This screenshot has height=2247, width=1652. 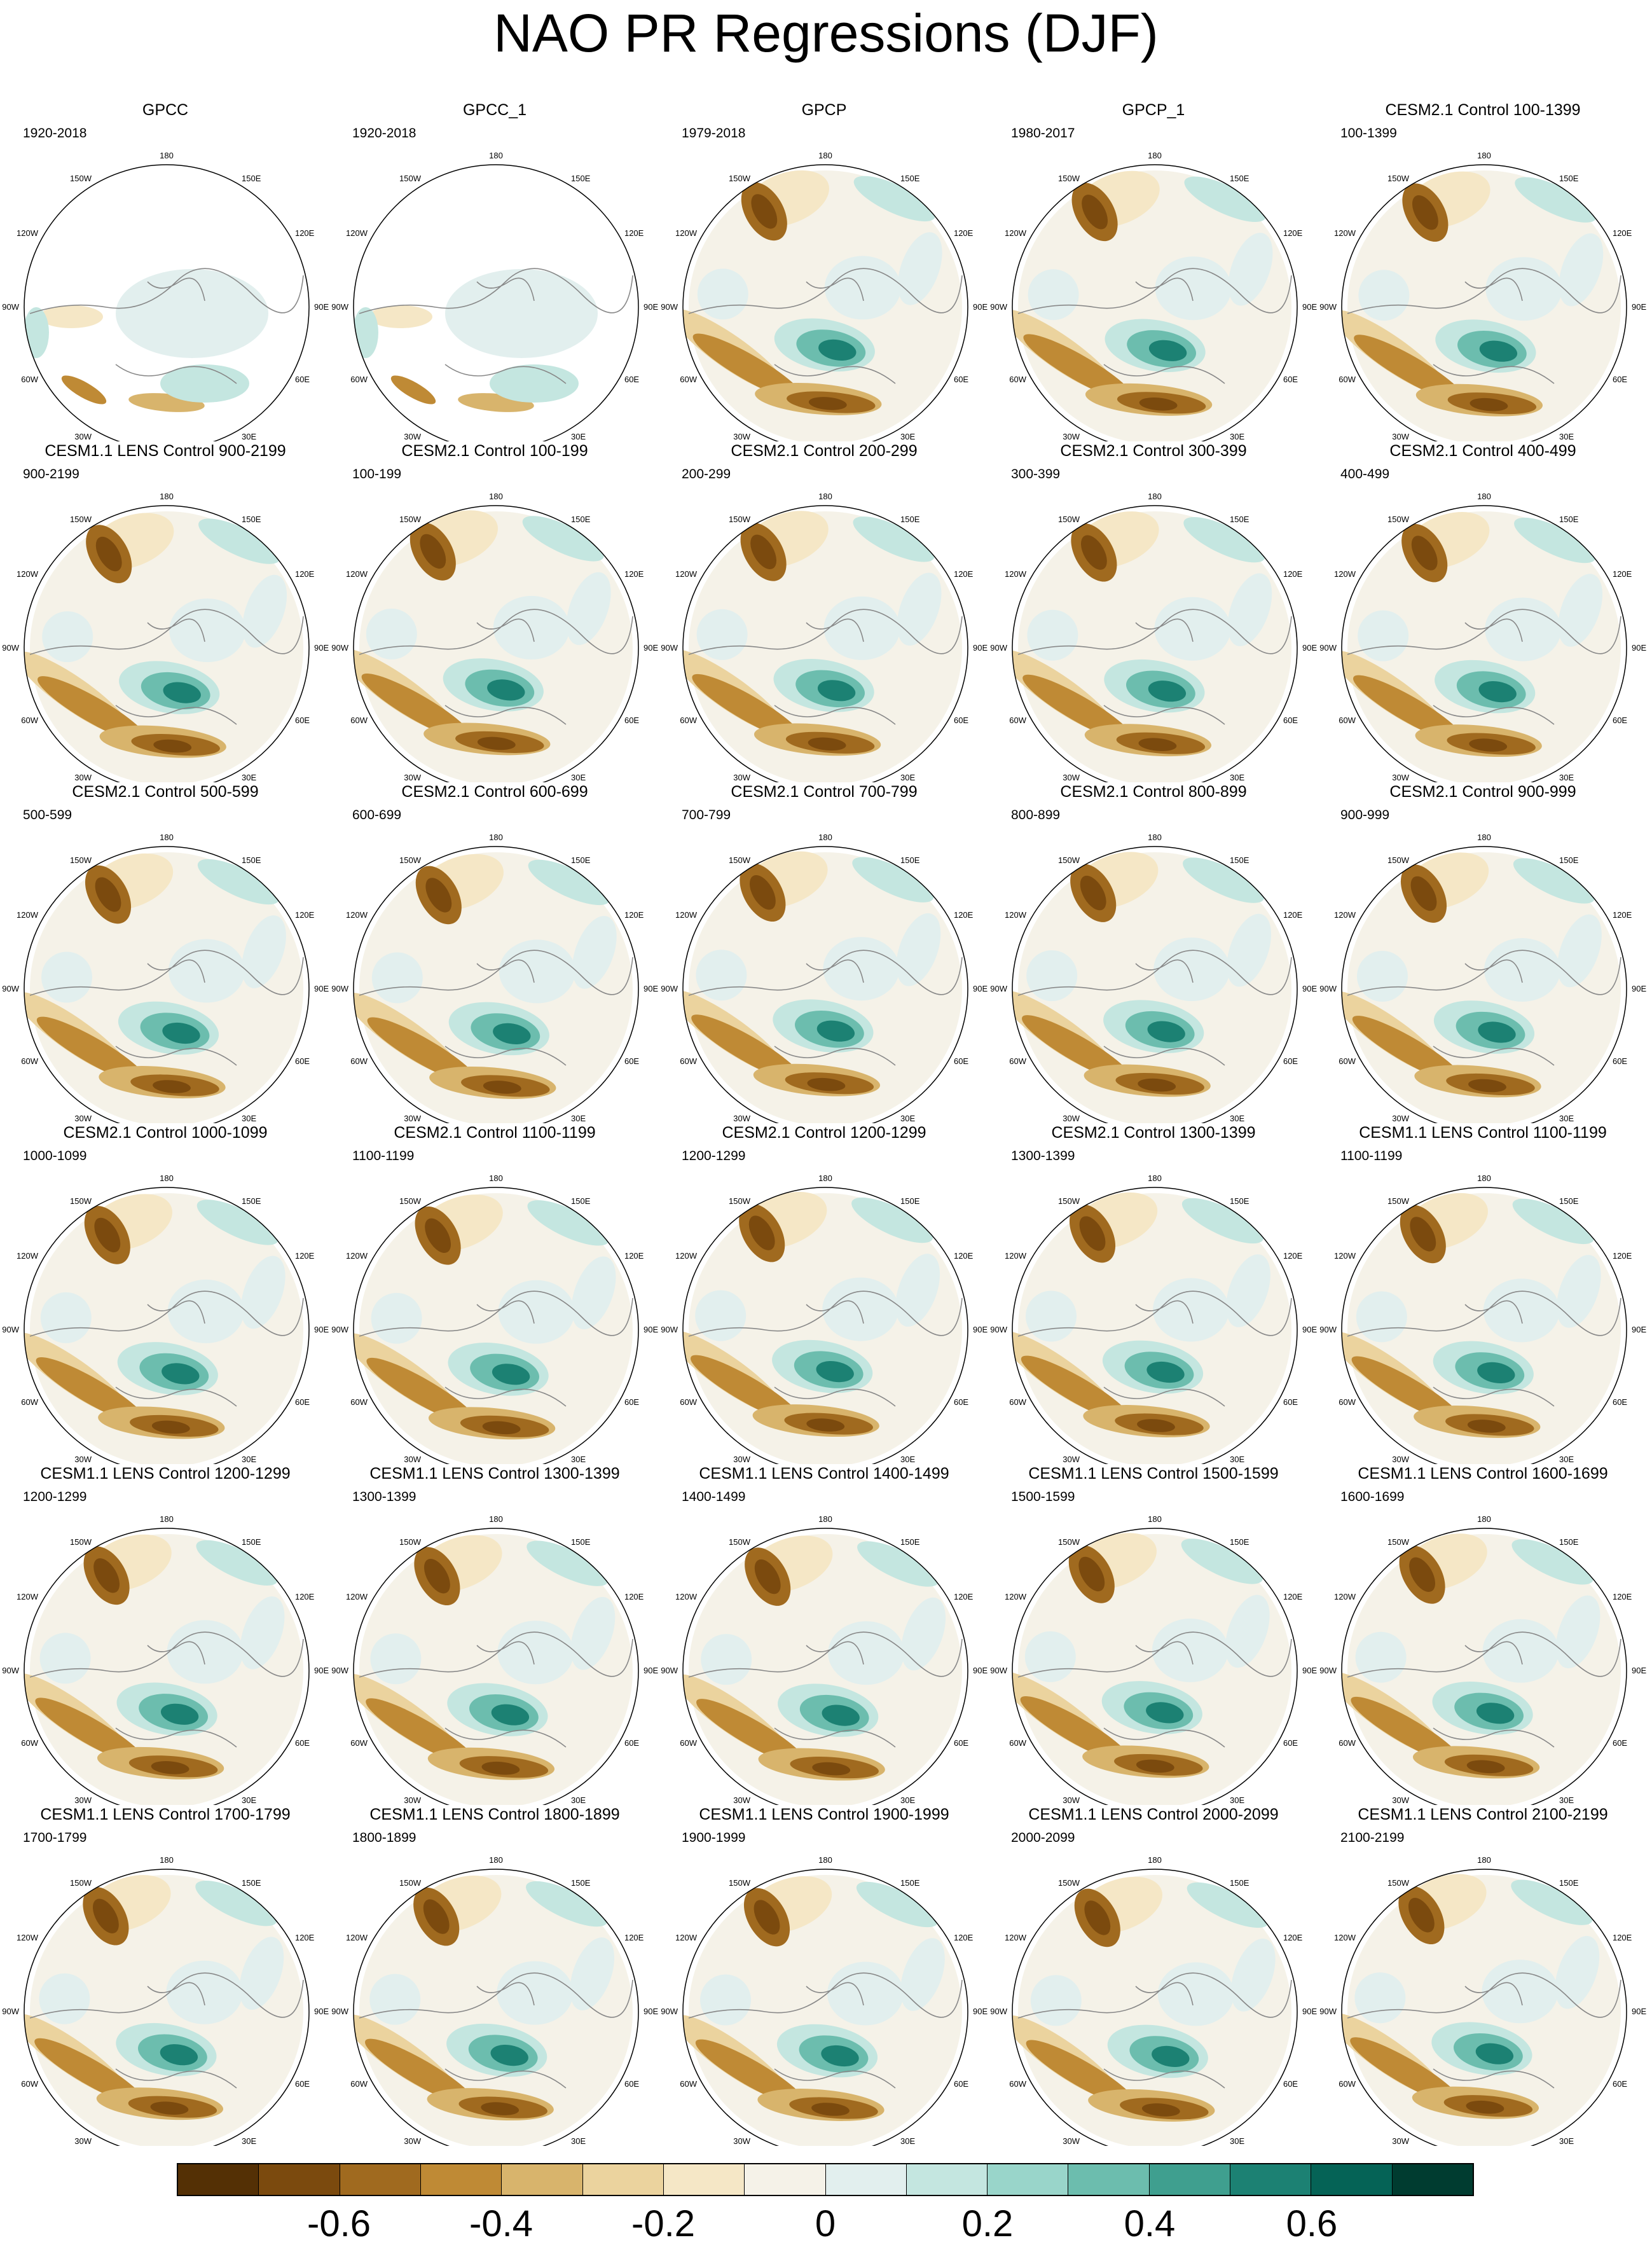 I want to click on panel-period: 600-699, so click(x=377, y=815).